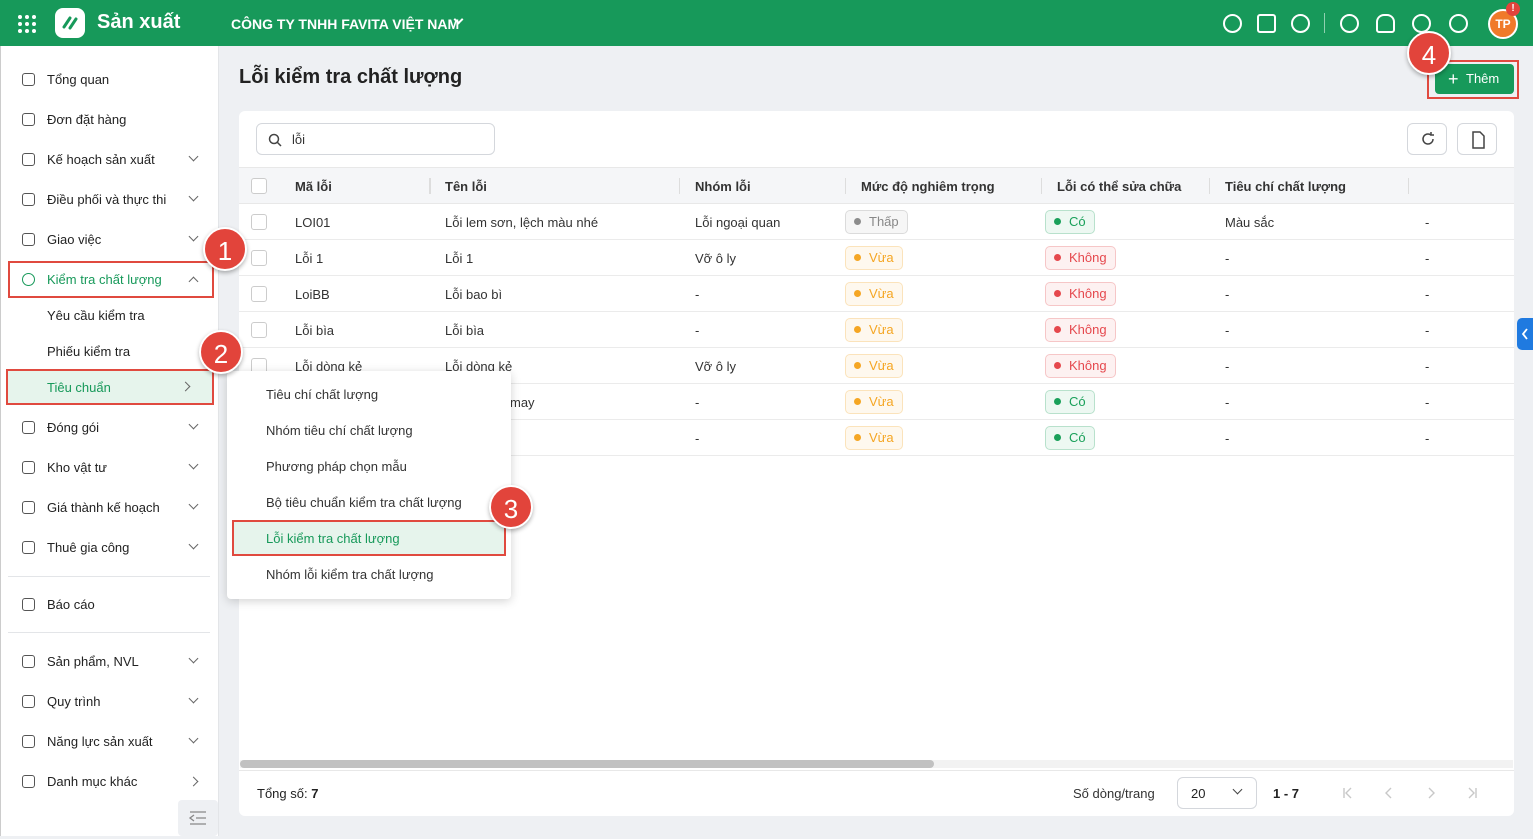 The height and width of the screenshot is (839, 1533). Describe the element at coordinates (87, 119) in the screenshot. I see `menu-item: Đơn đặt hàng` at that location.